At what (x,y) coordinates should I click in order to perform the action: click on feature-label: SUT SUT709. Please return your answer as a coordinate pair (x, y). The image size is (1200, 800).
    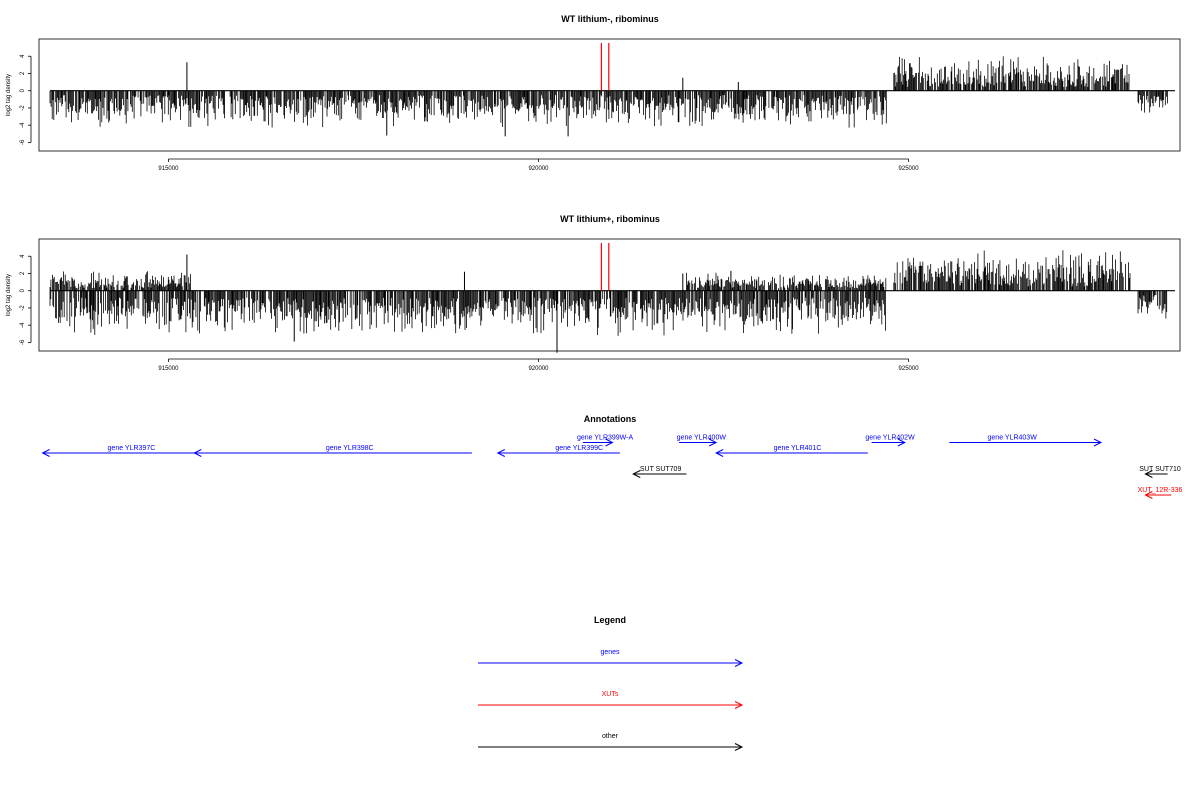
    Looking at the image, I should click on (661, 469).